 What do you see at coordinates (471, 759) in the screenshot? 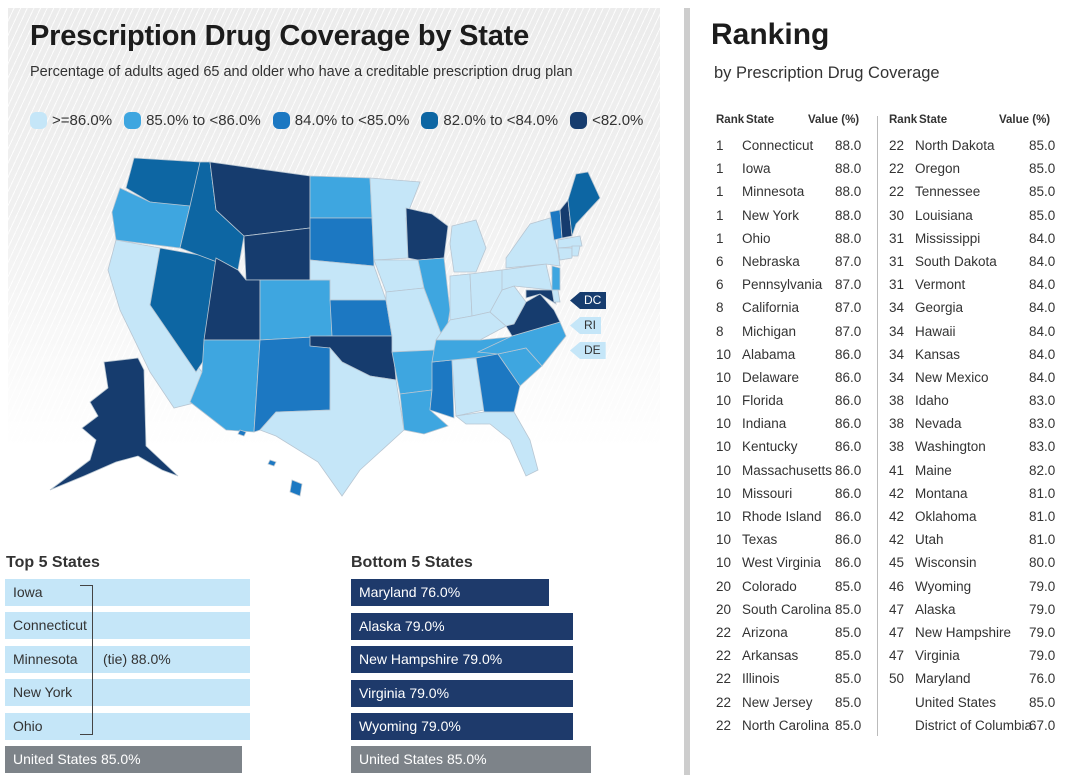
I see `bottom5-us-bar: United States 85.0%` at bounding box center [471, 759].